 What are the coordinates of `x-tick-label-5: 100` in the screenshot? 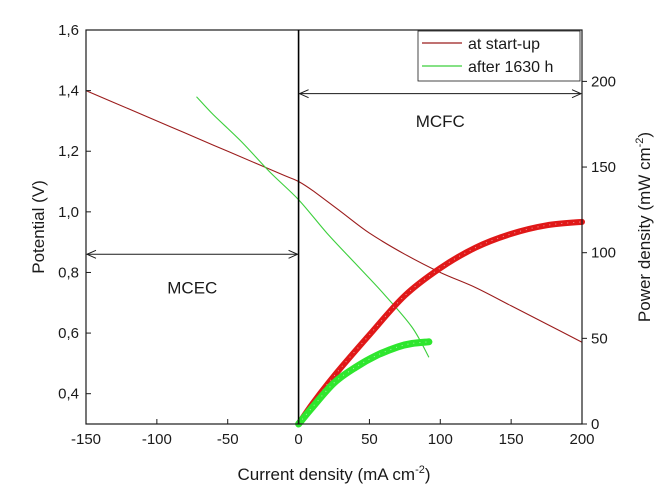 It's located at (440, 439).